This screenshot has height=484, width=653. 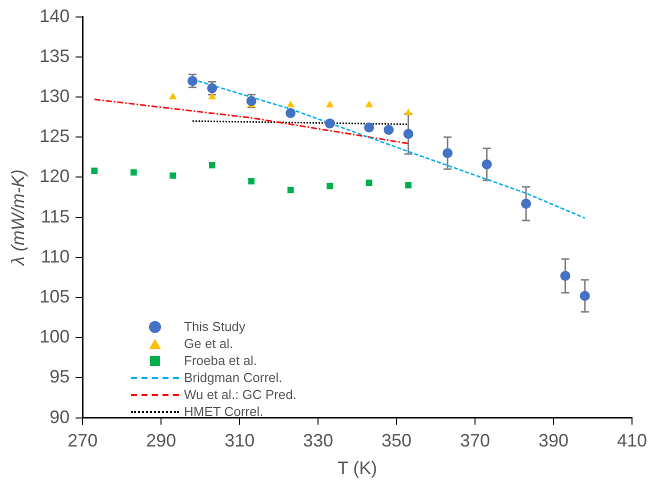 What do you see at coordinates (60, 416) in the screenshot?
I see `y-tick-label: 90` at bounding box center [60, 416].